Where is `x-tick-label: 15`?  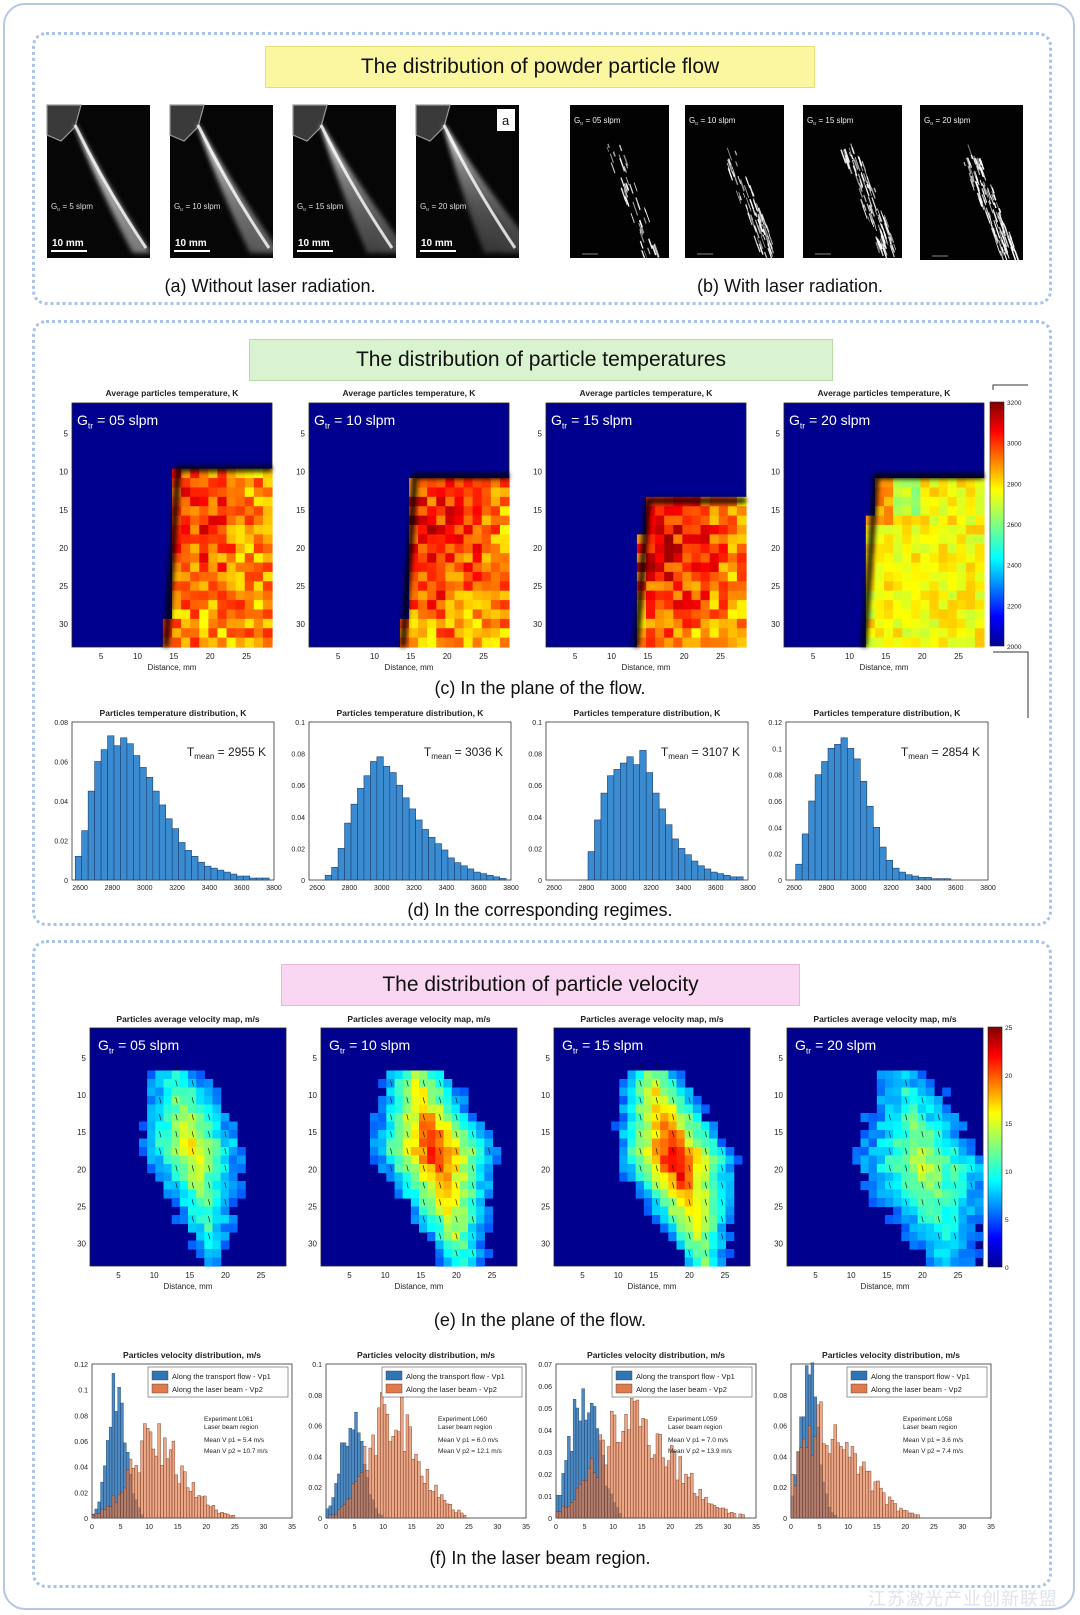 x-tick-label: 15 is located at coordinates (885, 656).